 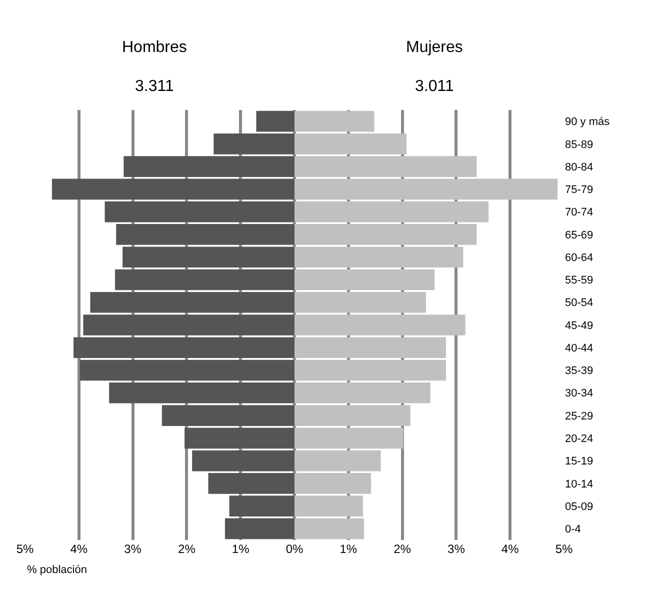 I want to click on y-tick-label: 80-84, so click(x=579, y=167).